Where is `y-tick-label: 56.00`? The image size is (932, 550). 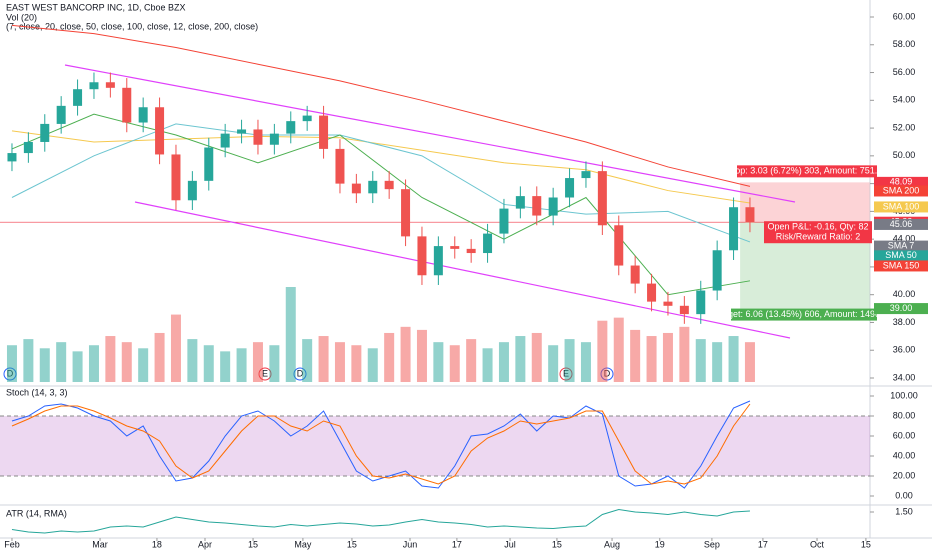
y-tick-label: 56.00 is located at coordinates (904, 72).